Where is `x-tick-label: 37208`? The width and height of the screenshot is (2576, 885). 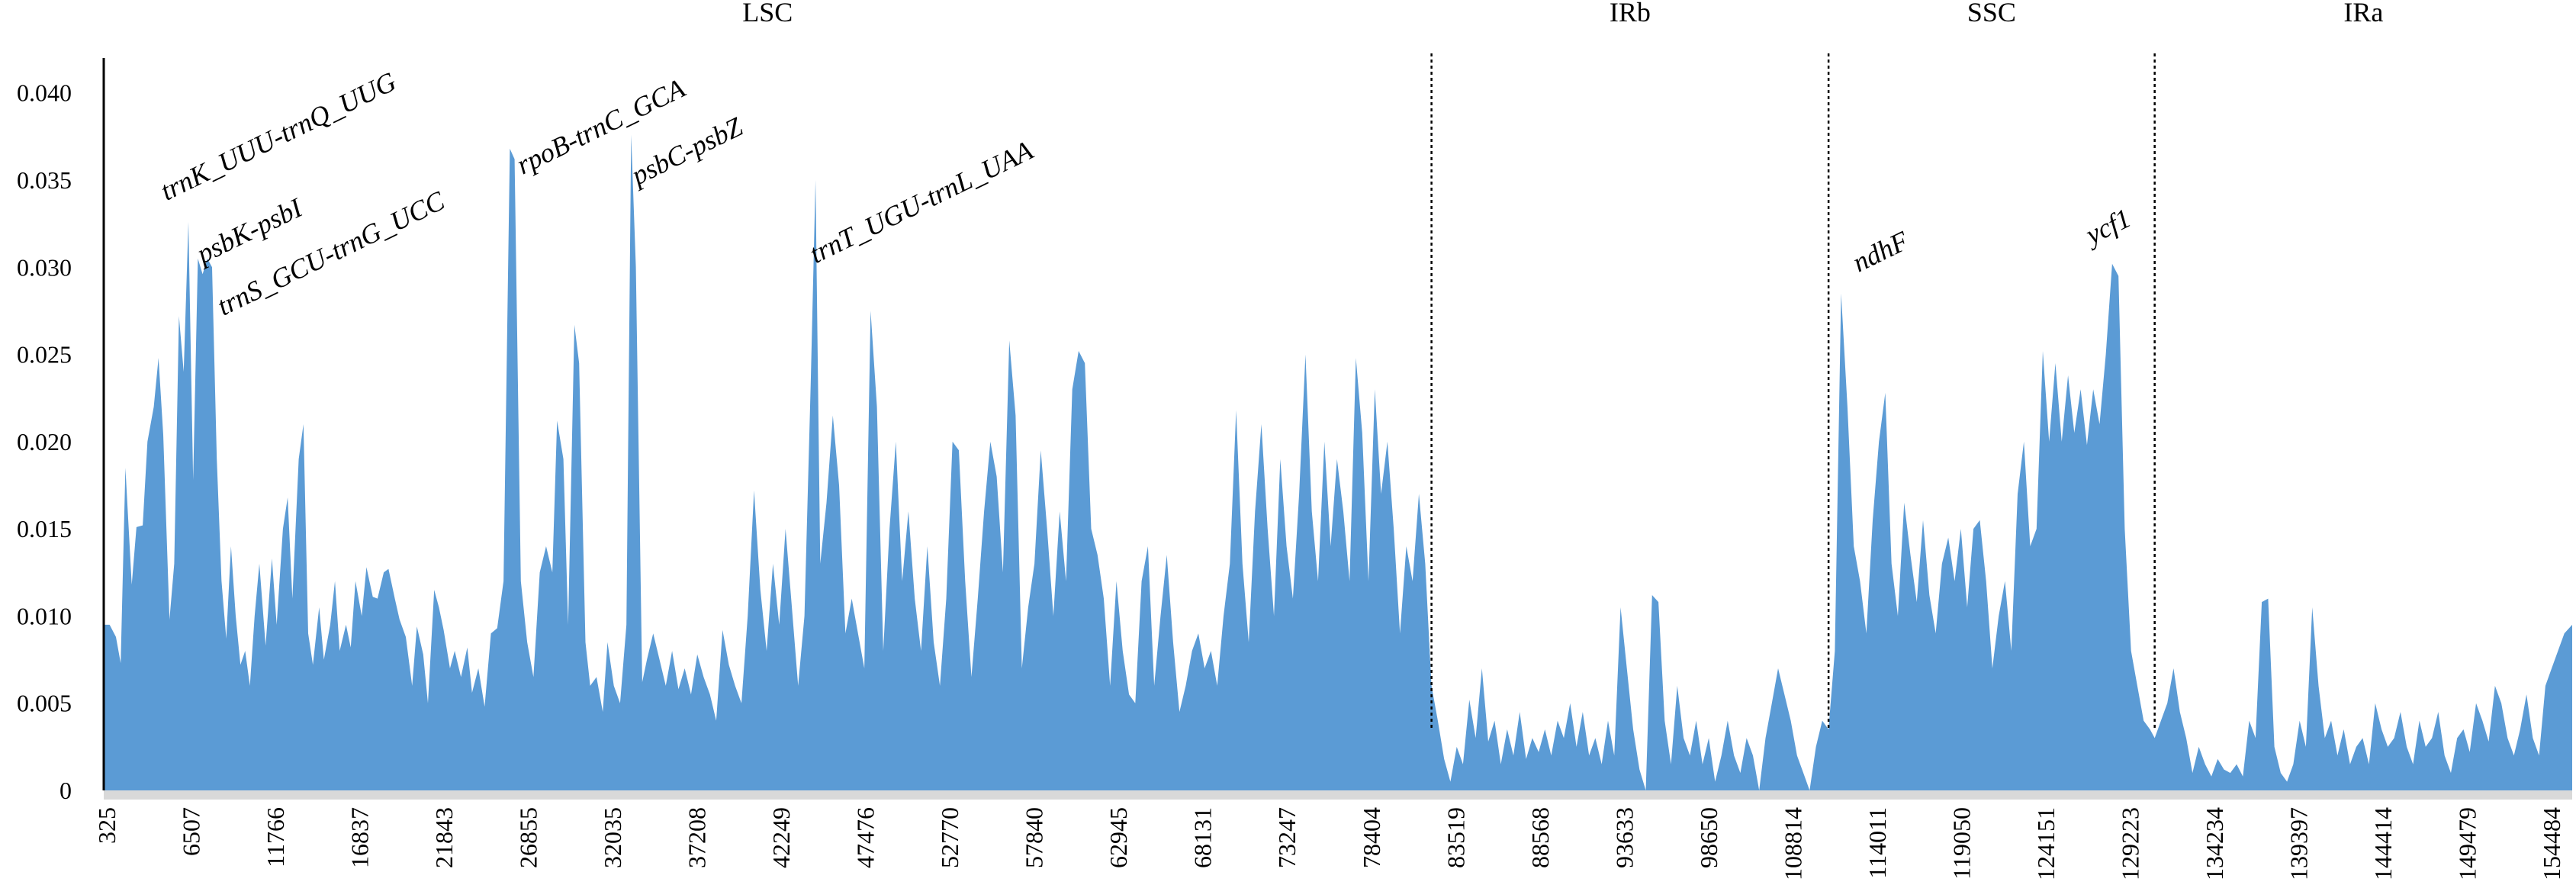
x-tick-label: 37208 is located at coordinates (697, 838).